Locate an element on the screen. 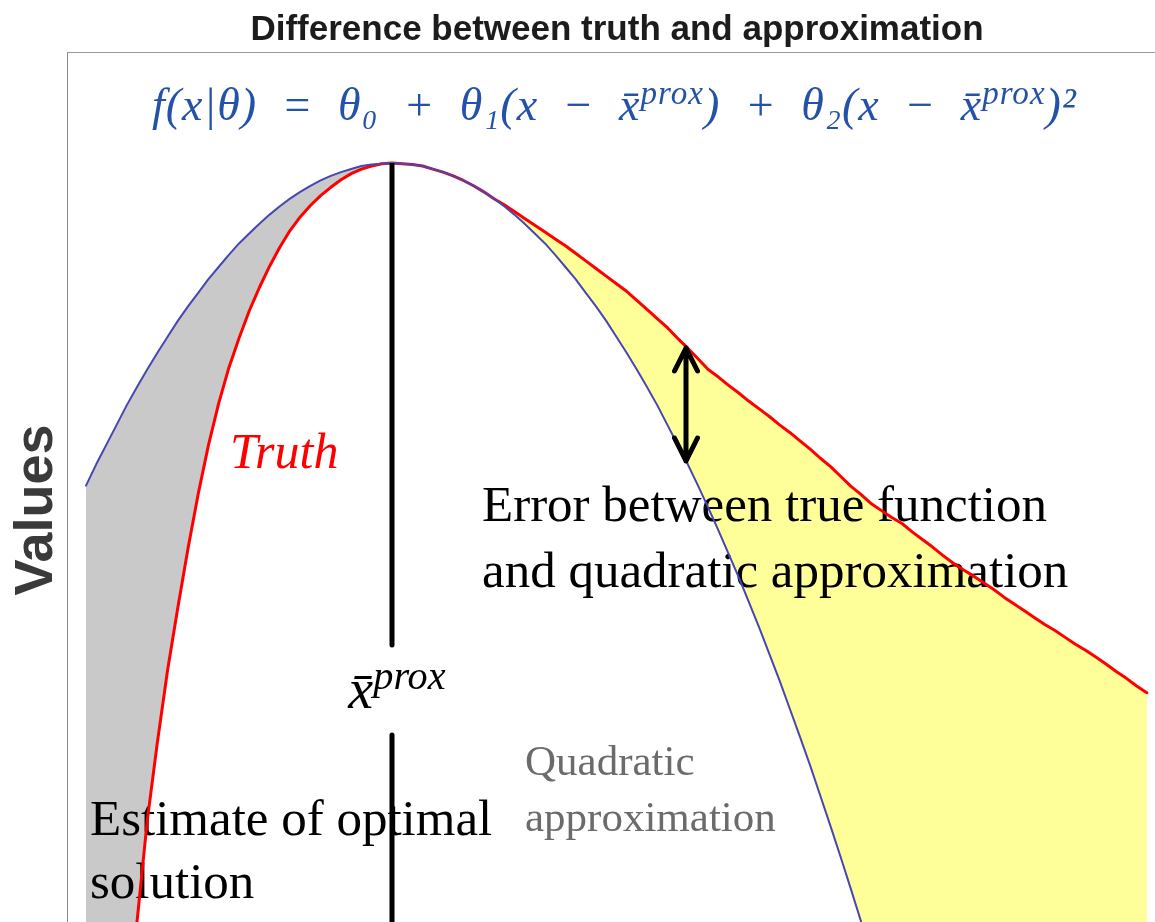 This screenshot has height=922, width=1155. y-axis-title: Values is located at coordinates (33, 510).